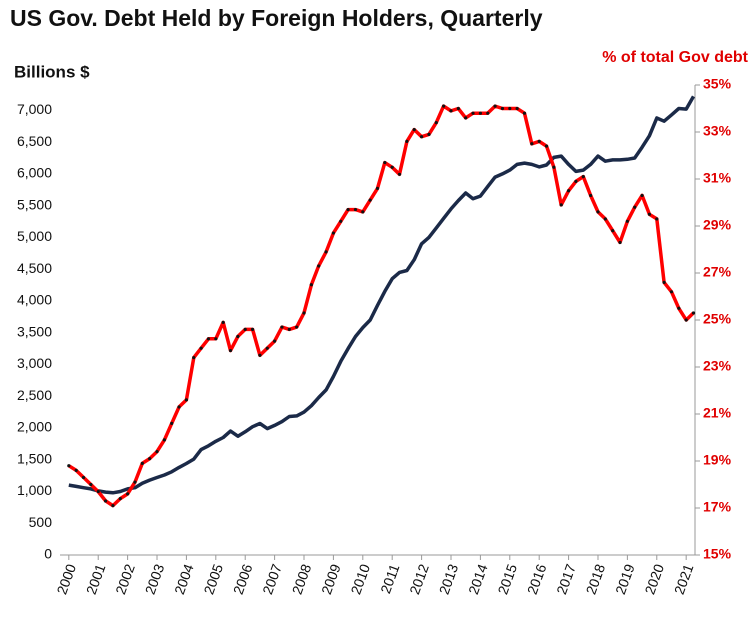 The width and height of the screenshot is (756, 621). Describe the element at coordinates (34, 395) in the screenshot. I see `y-tick-label: 2,500` at that location.